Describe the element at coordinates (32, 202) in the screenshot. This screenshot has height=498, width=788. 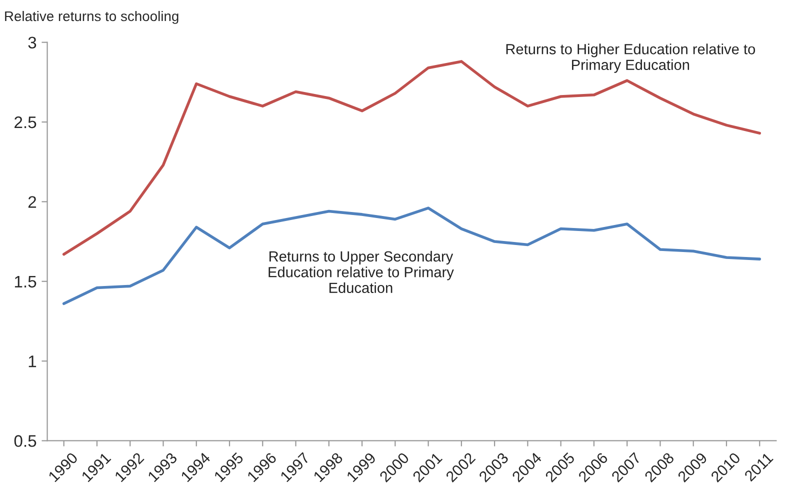
I see `y-tick-label: 2` at that location.